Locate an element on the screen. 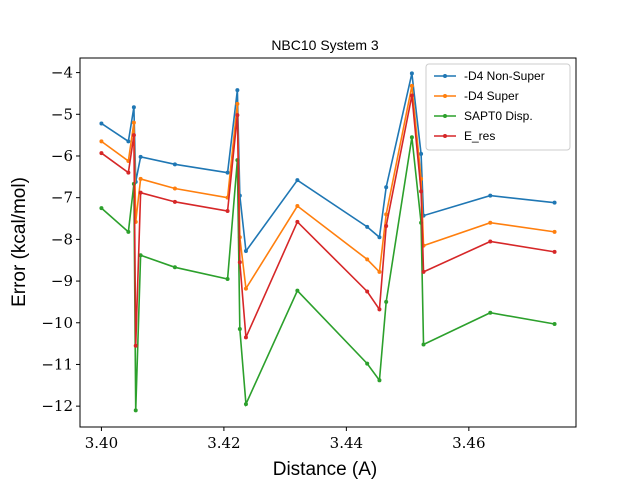 This screenshot has height=480, width=640. x-tick-label: 3.40 is located at coordinates (101, 443).